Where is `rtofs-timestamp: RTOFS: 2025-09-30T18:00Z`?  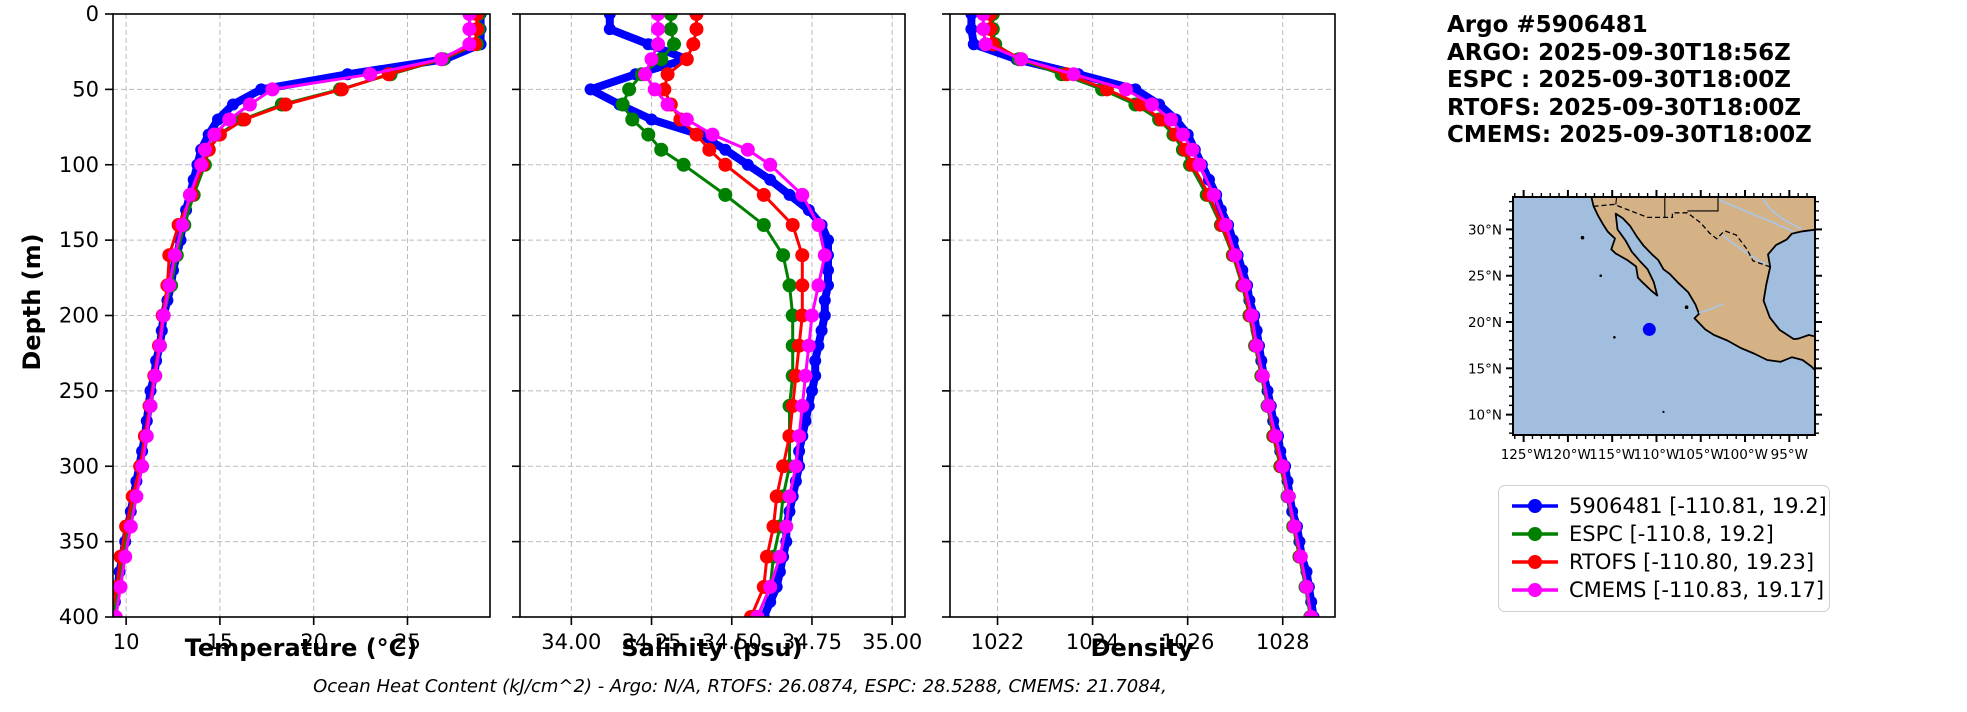 rtofs-timestamp: RTOFS: 2025-09-30T18:00Z is located at coordinates (1624, 107).